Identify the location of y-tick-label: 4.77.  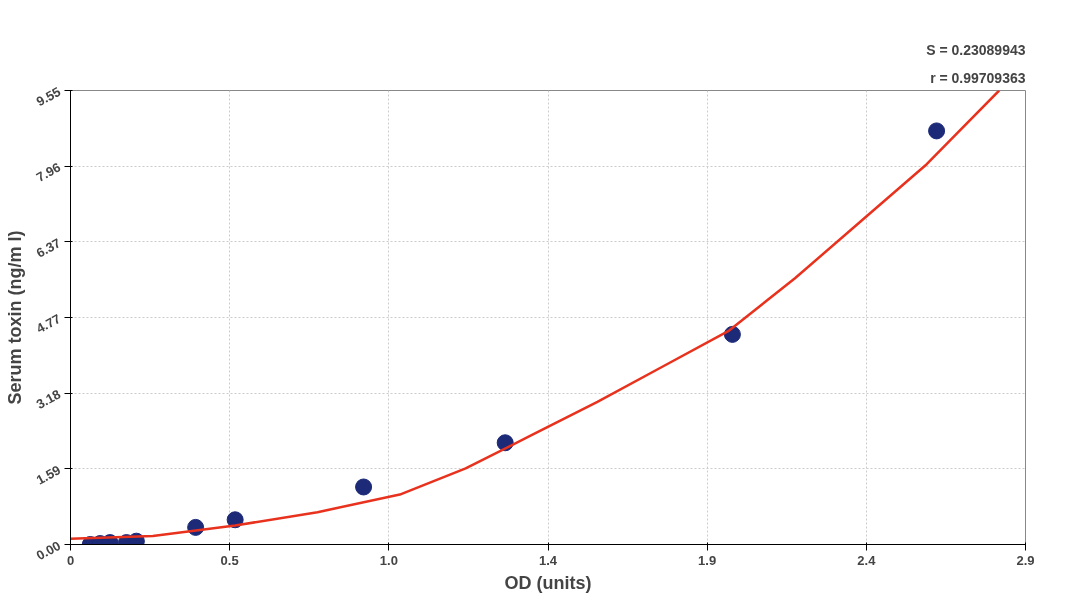
(48, 323).